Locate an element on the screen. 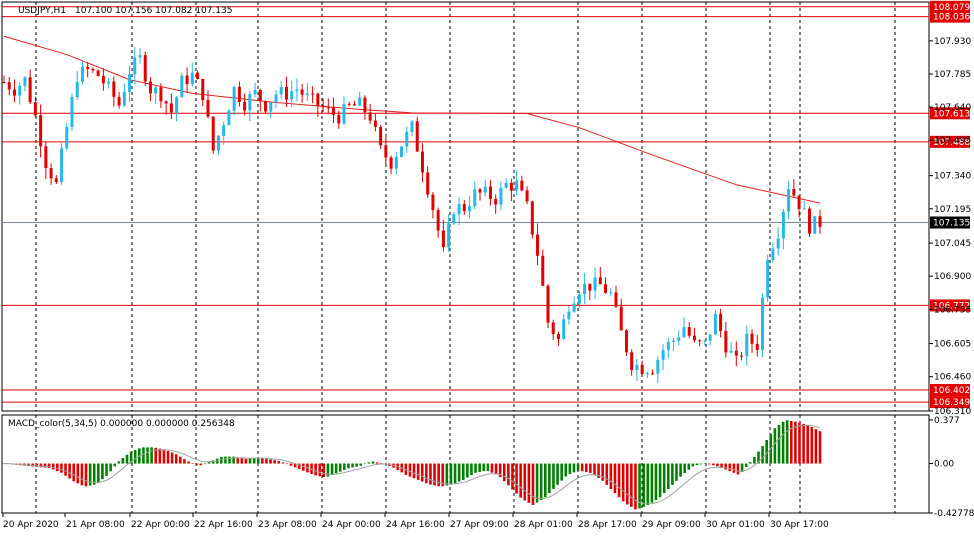 The image size is (974, 536). y-tick-label: 107.195 is located at coordinates (952, 210).